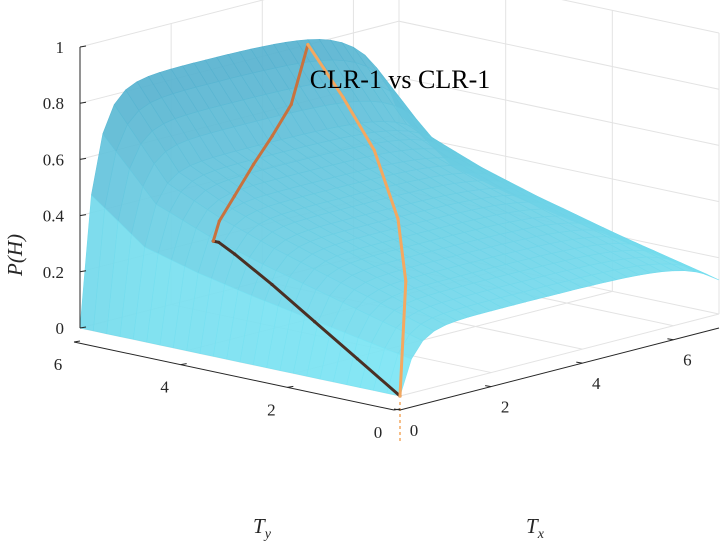  I want to click on z-axis-label: P(H), so click(15, 255).